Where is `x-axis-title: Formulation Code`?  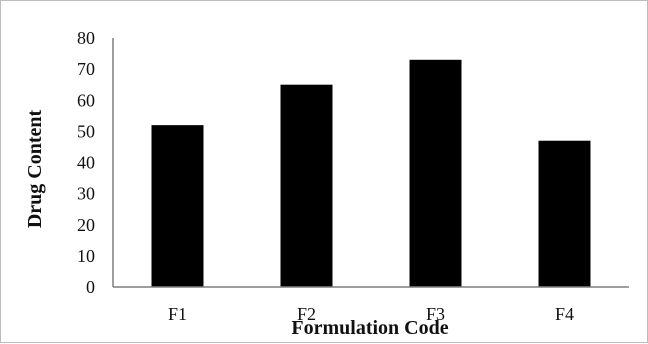
x-axis-title: Formulation Code is located at coordinates (369, 328).